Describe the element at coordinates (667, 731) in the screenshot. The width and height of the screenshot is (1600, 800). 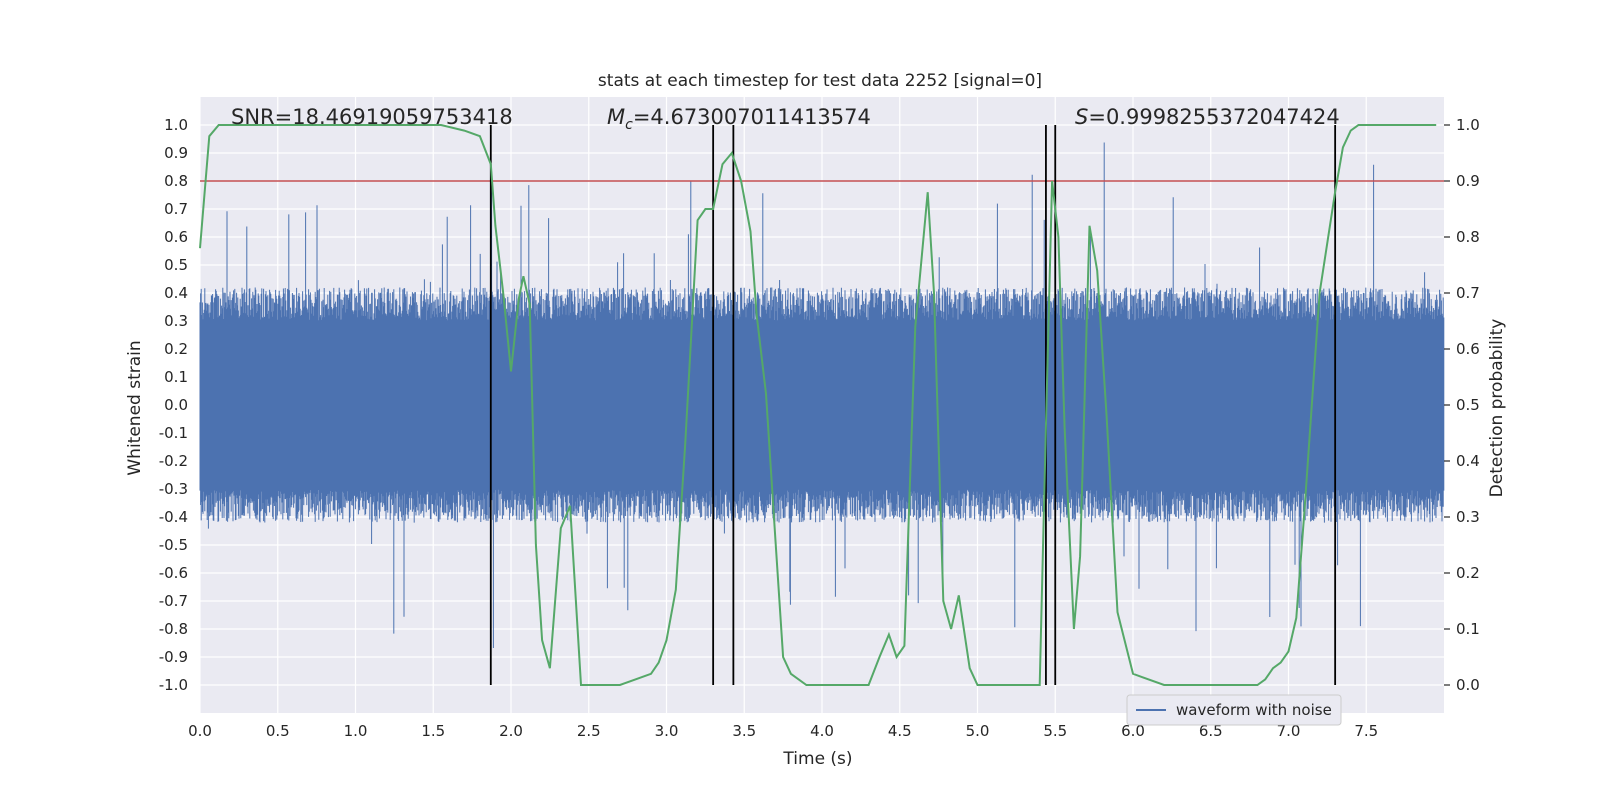
I see `x-tick-label: 3.0` at that location.